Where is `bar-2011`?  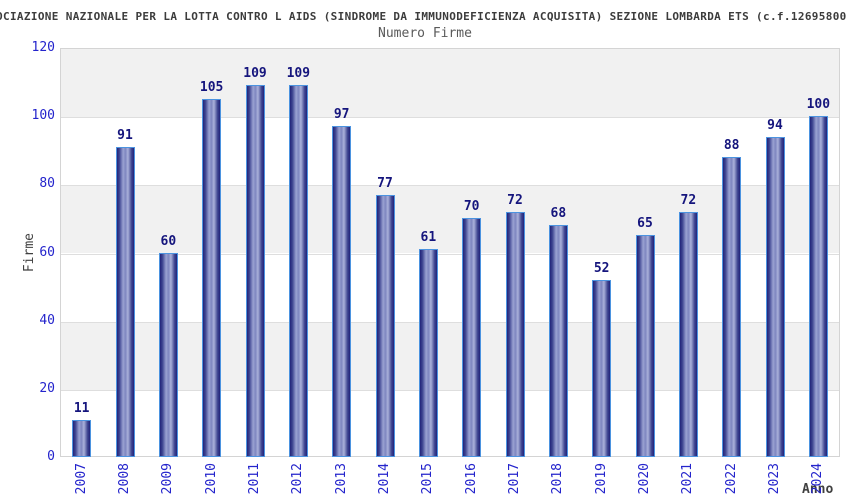 bar-2011 is located at coordinates (255, 271).